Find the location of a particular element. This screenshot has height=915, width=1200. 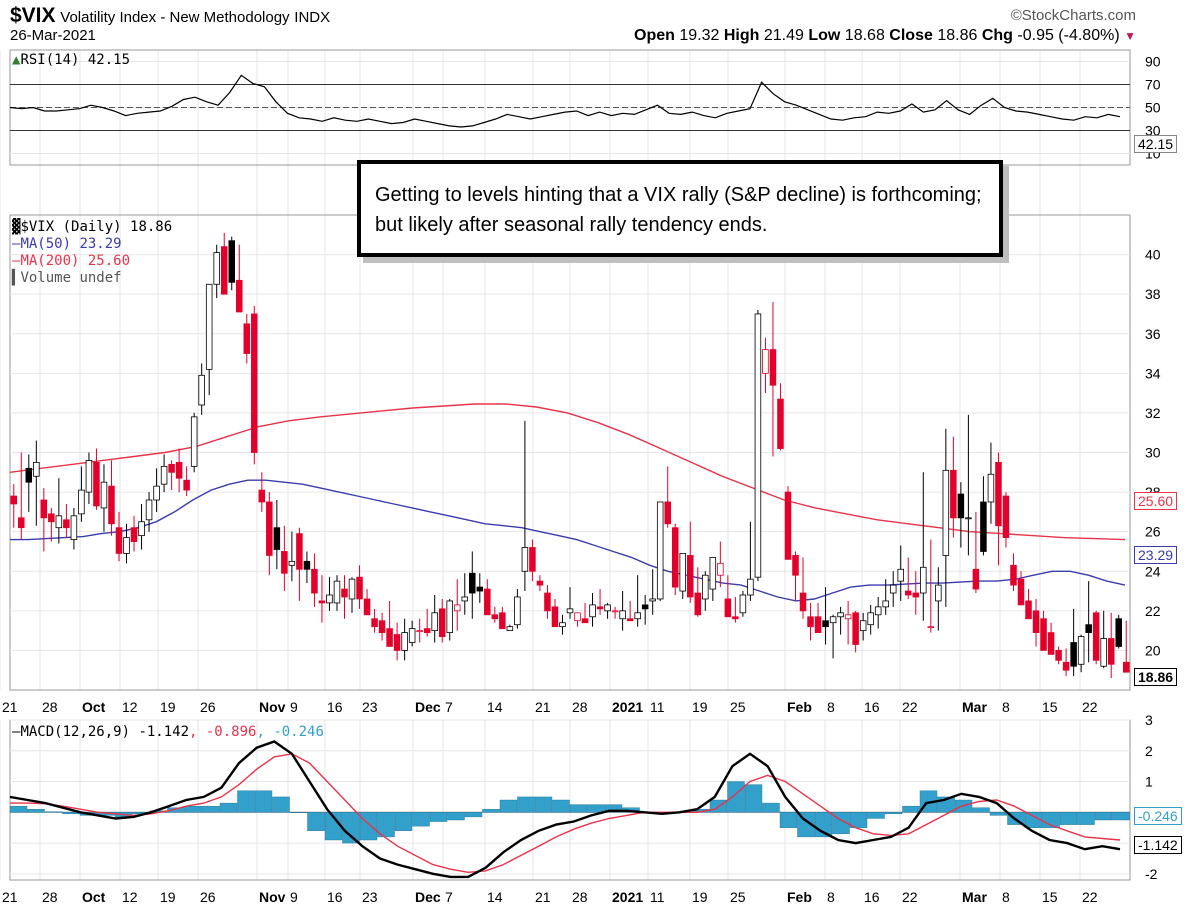

price-y-tick-label: 30 is located at coordinates (1153, 453).